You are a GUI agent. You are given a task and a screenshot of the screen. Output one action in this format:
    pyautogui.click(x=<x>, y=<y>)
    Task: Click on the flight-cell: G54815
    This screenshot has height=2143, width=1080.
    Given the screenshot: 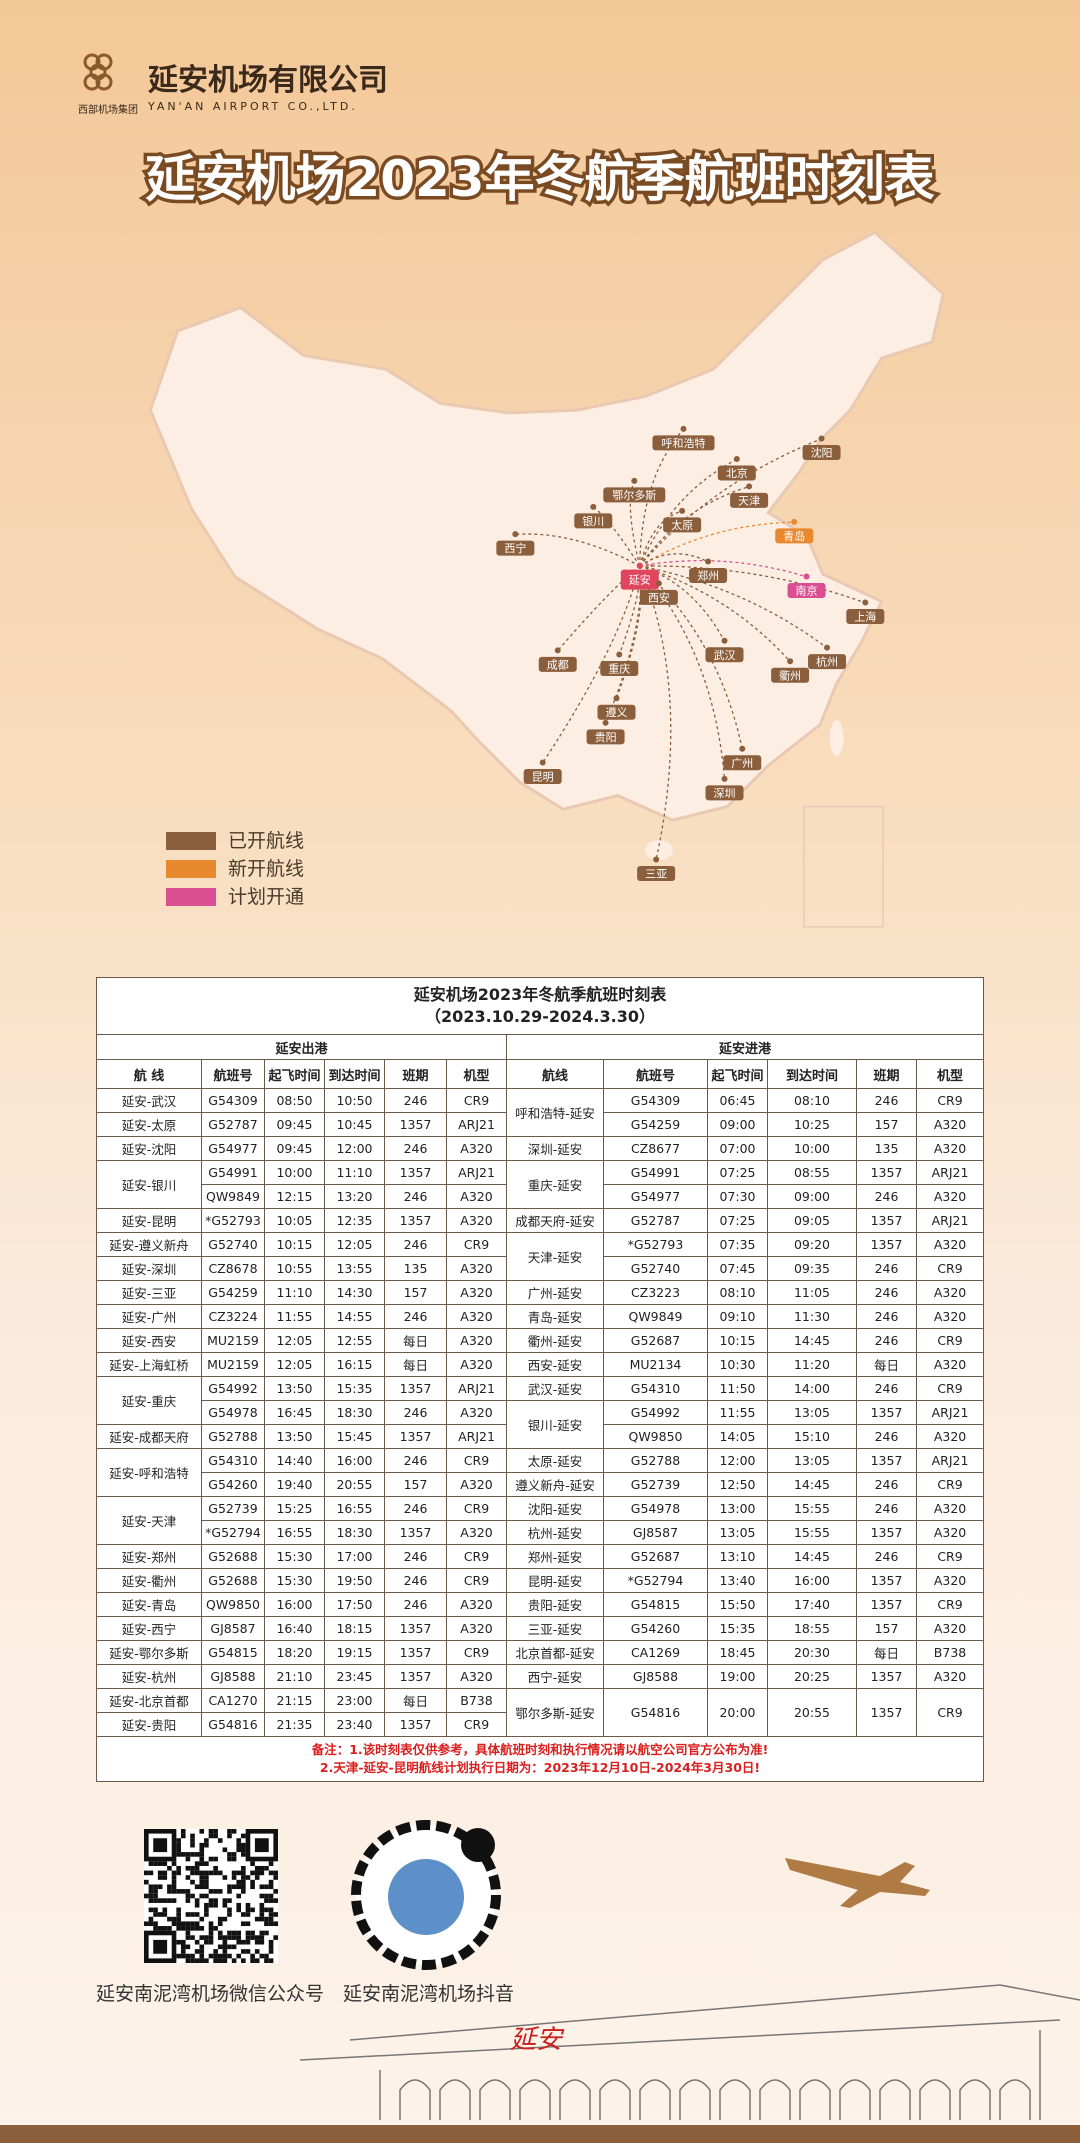 What is the action you would take?
    pyautogui.click(x=655, y=1604)
    